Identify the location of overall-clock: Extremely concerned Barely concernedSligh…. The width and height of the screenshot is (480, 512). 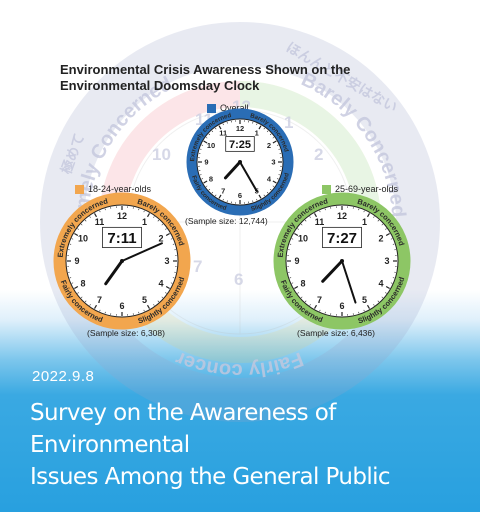
(240, 162).